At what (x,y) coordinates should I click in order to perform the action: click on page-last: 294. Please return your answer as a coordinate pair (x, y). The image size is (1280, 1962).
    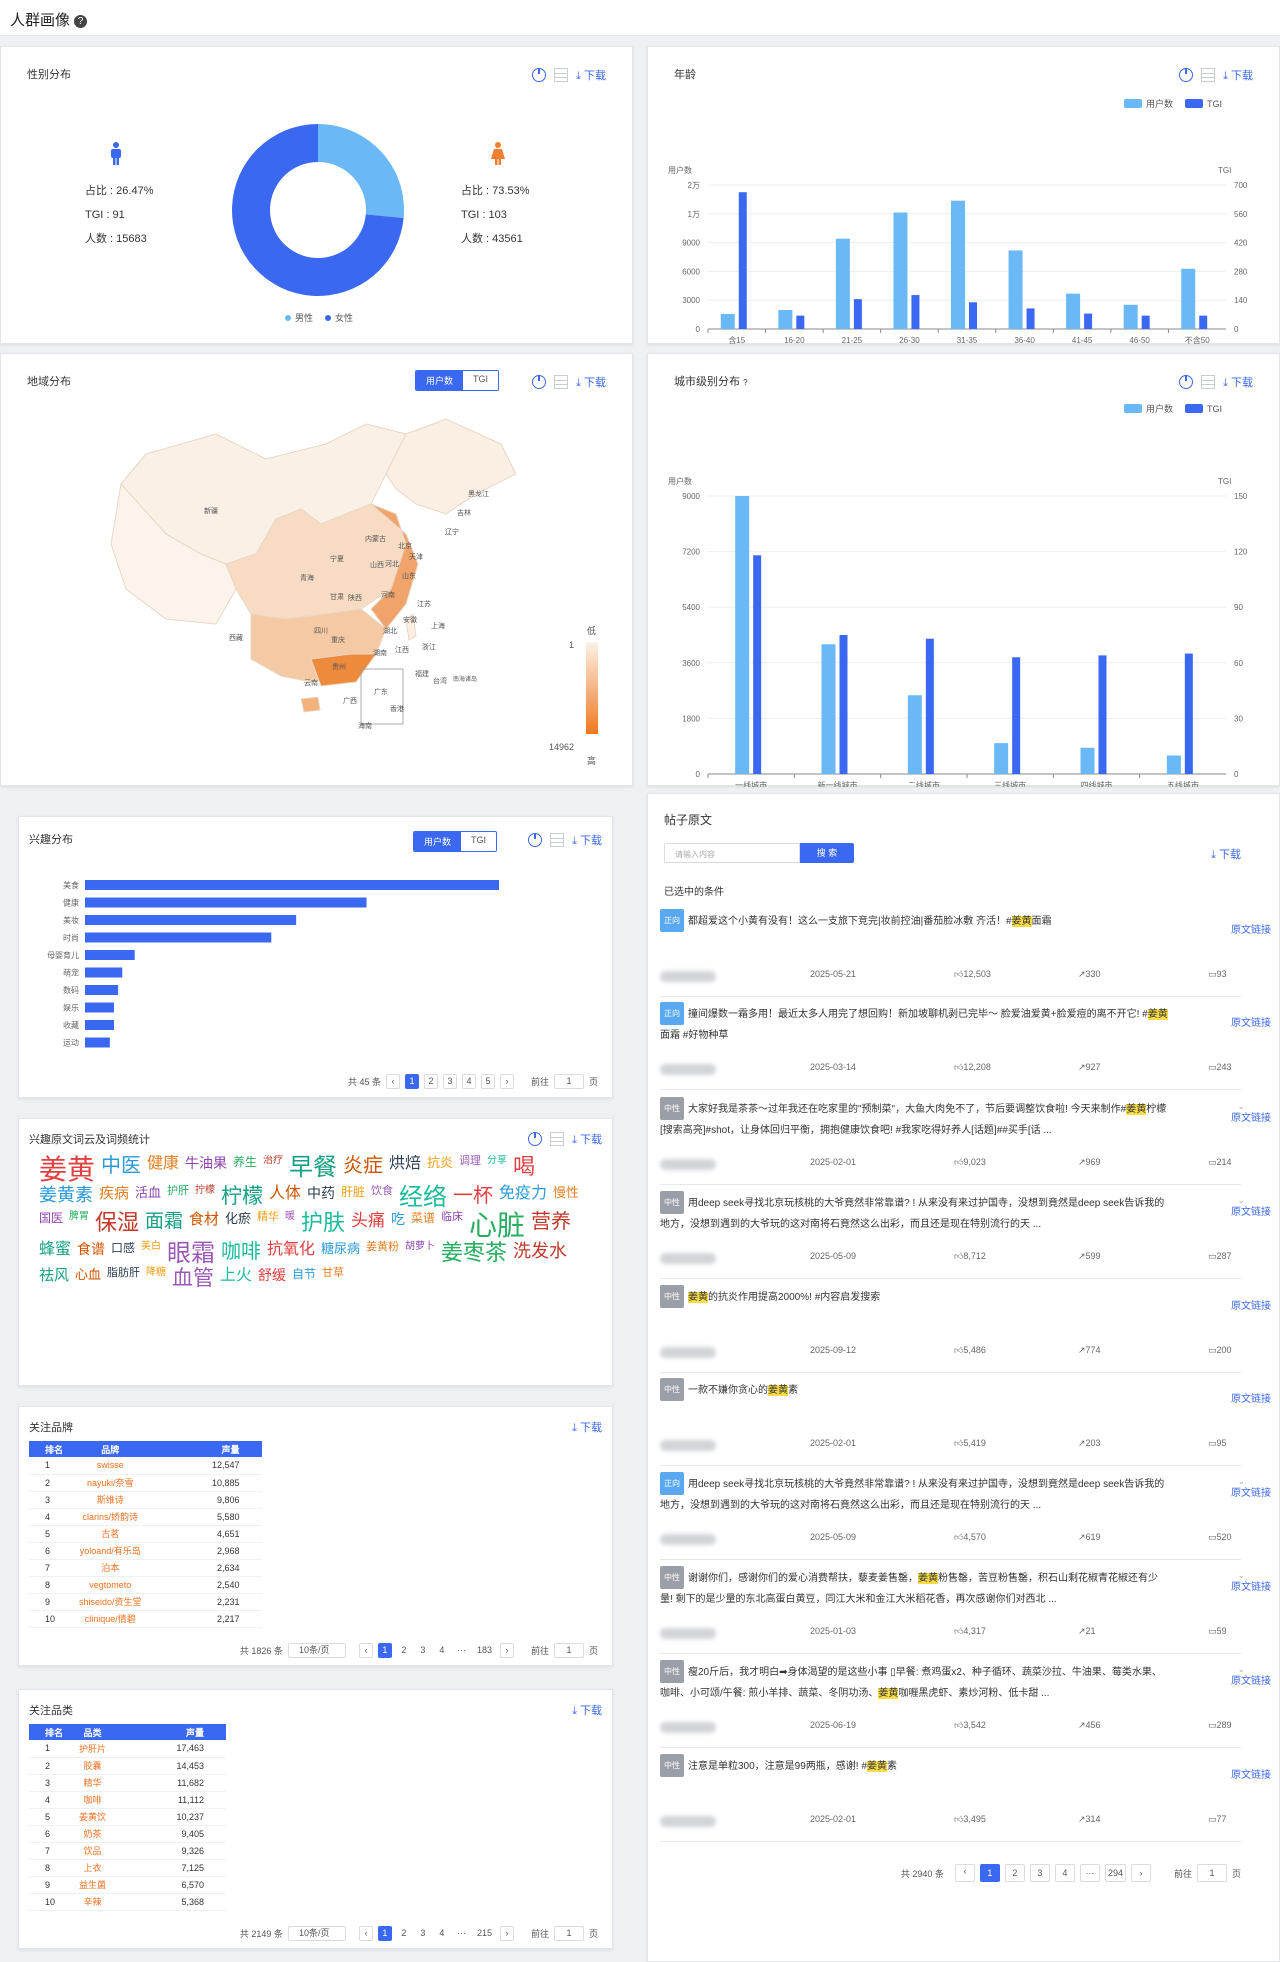
    Looking at the image, I should click on (1115, 1873).